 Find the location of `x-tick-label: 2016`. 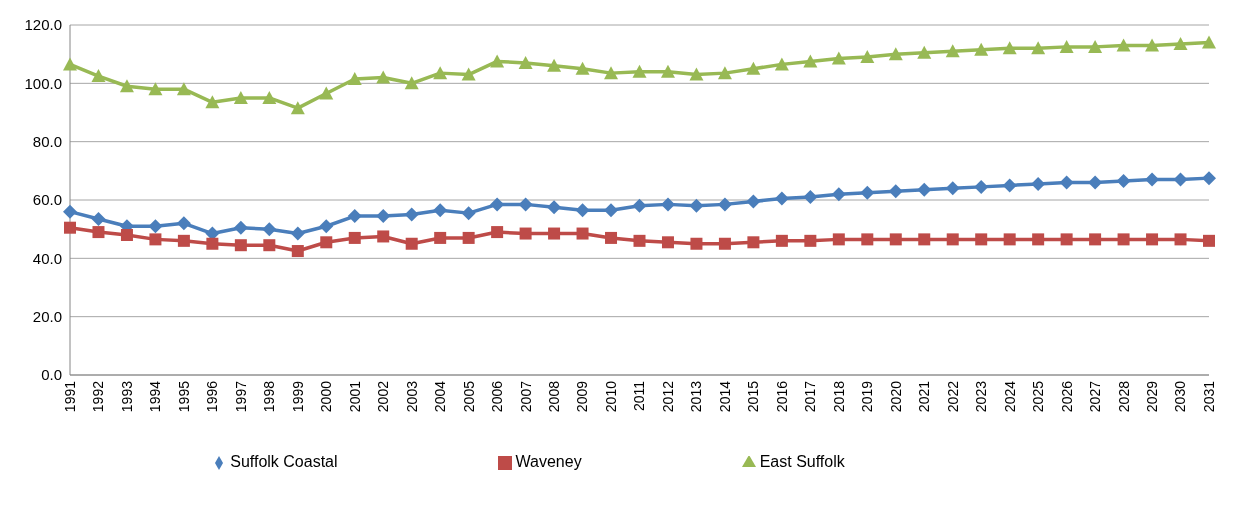

x-tick-label: 2016 is located at coordinates (781, 396).